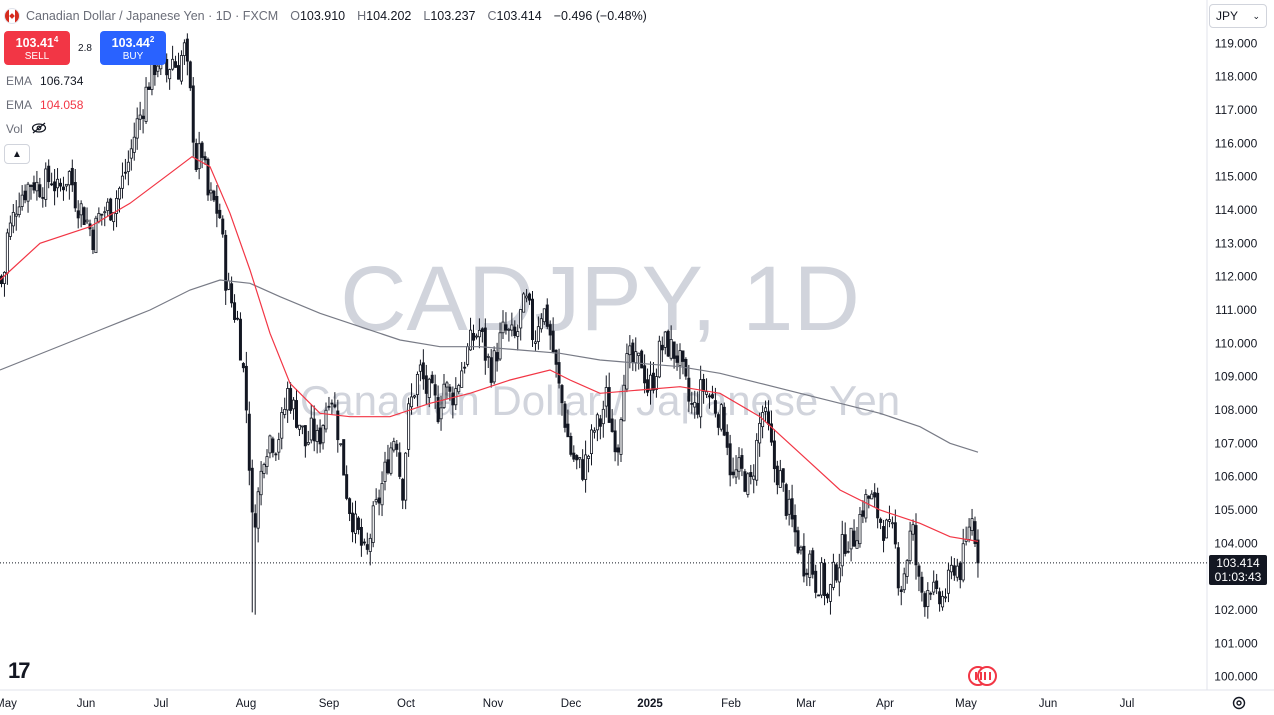  Describe the element at coordinates (37, 56) in the screenshot. I see `sell-label: SELL` at that location.